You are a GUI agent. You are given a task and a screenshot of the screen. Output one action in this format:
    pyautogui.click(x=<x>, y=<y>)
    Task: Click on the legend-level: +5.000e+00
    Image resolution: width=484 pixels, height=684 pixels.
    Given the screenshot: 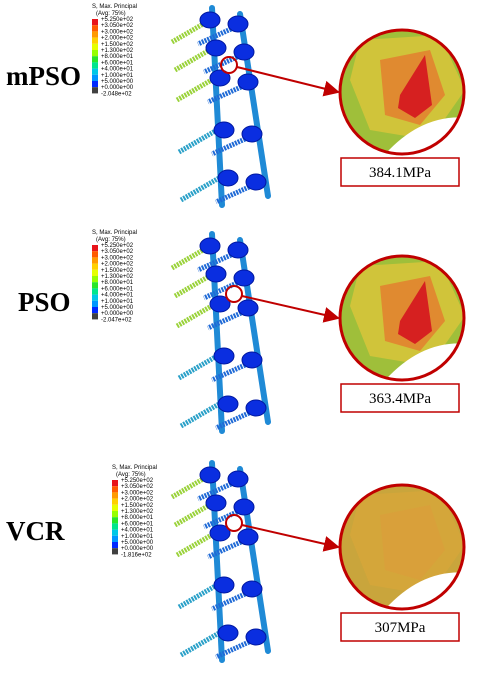 What is the action you would take?
    pyautogui.click(x=137, y=543)
    